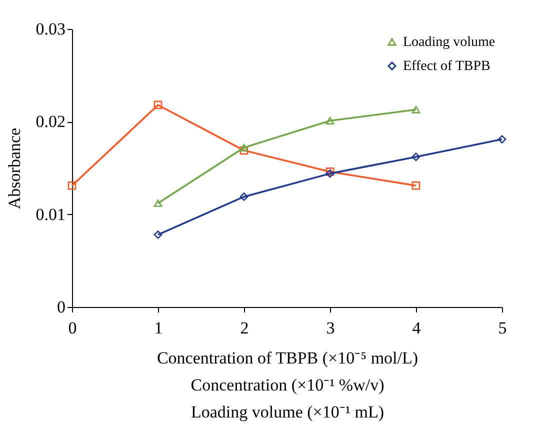 The height and width of the screenshot is (444, 557). Describe the element at coordinates (287, 385) in the screenshot. I see `text: Concentration (×10⁻¹ %w/v)` at that location.